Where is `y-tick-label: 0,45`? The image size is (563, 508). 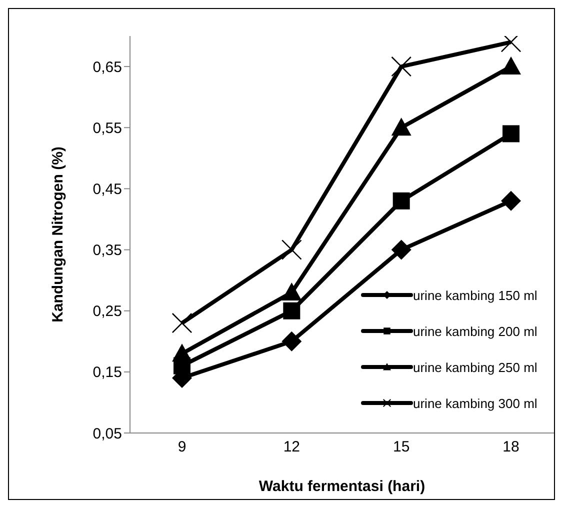 y-tick-label: 0,45 is located at coordinates (107, 189).